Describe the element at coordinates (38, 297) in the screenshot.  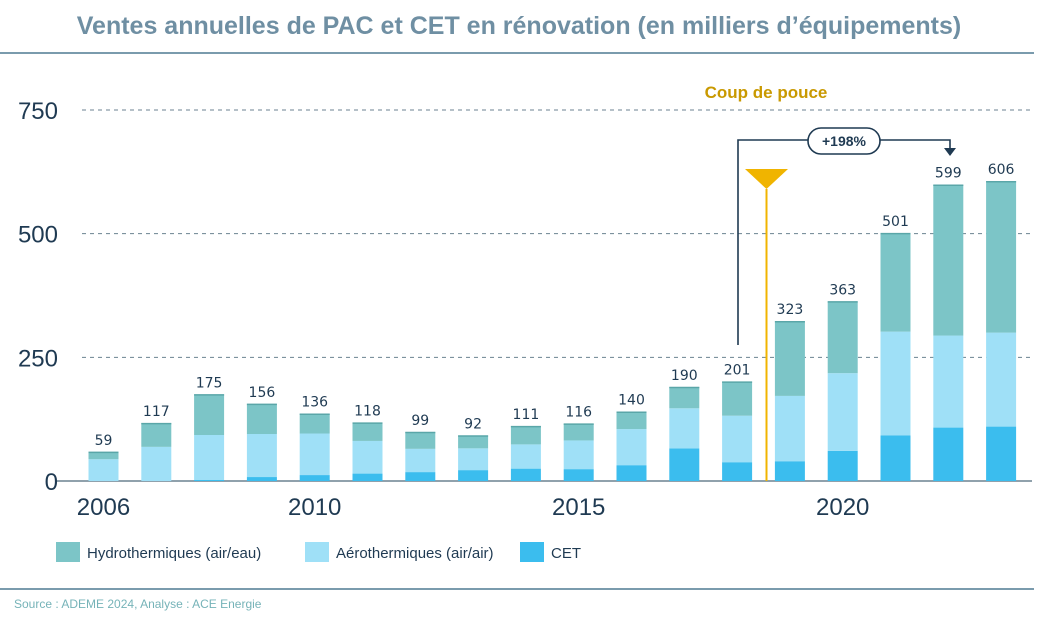
I see `y-axis: 0 250 500 750` at that location.